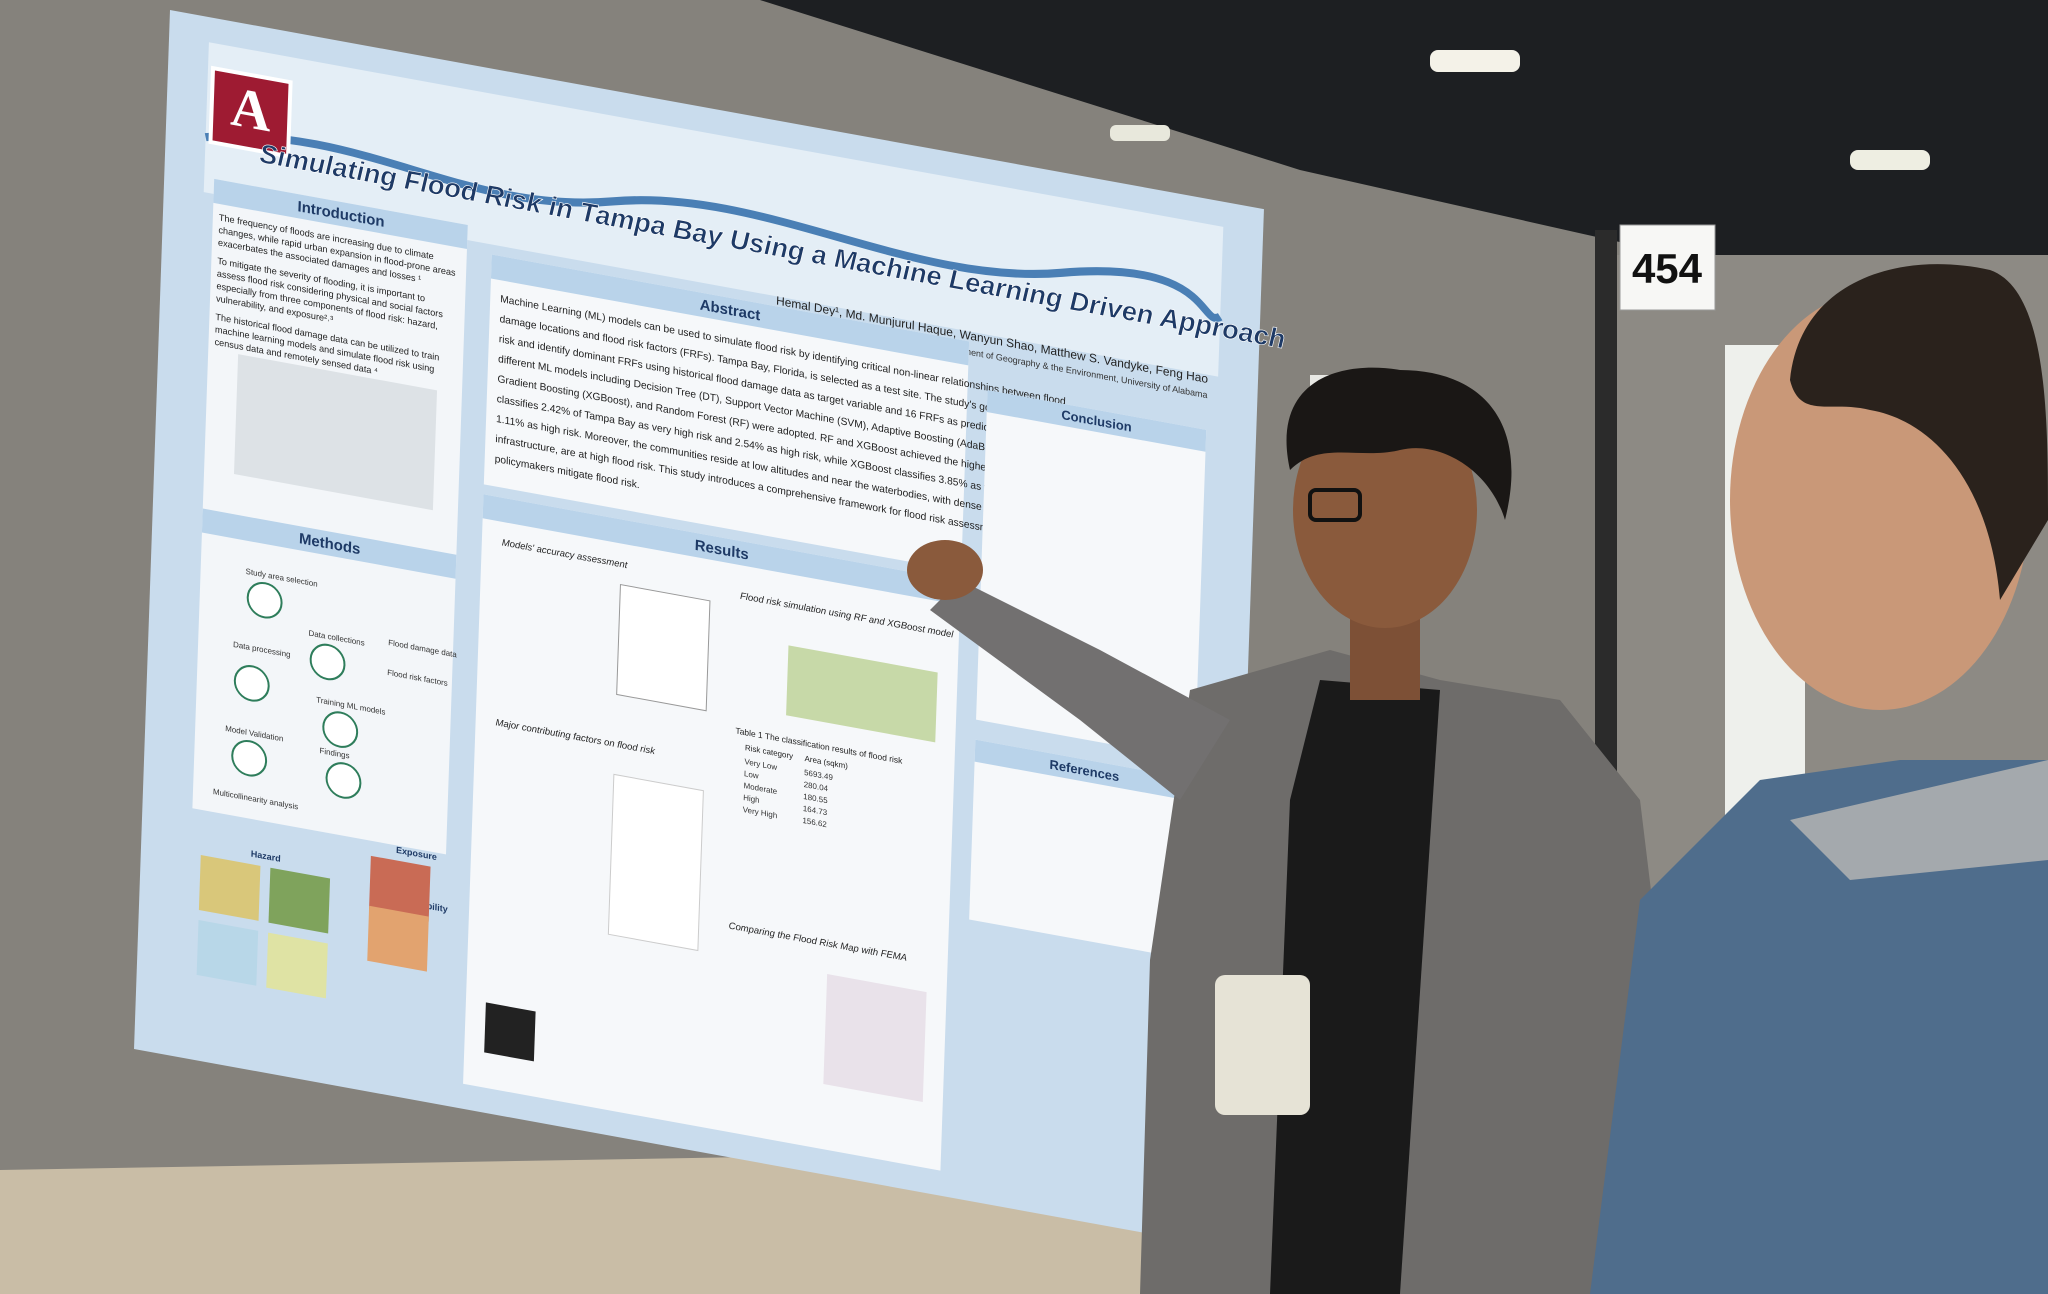 This screenshot has width=2048, height=1294. What do you see at coordinates (1819, 1027) in the screenshot?
I see `visitor-sweater` at bounding box center [1819, 1027].